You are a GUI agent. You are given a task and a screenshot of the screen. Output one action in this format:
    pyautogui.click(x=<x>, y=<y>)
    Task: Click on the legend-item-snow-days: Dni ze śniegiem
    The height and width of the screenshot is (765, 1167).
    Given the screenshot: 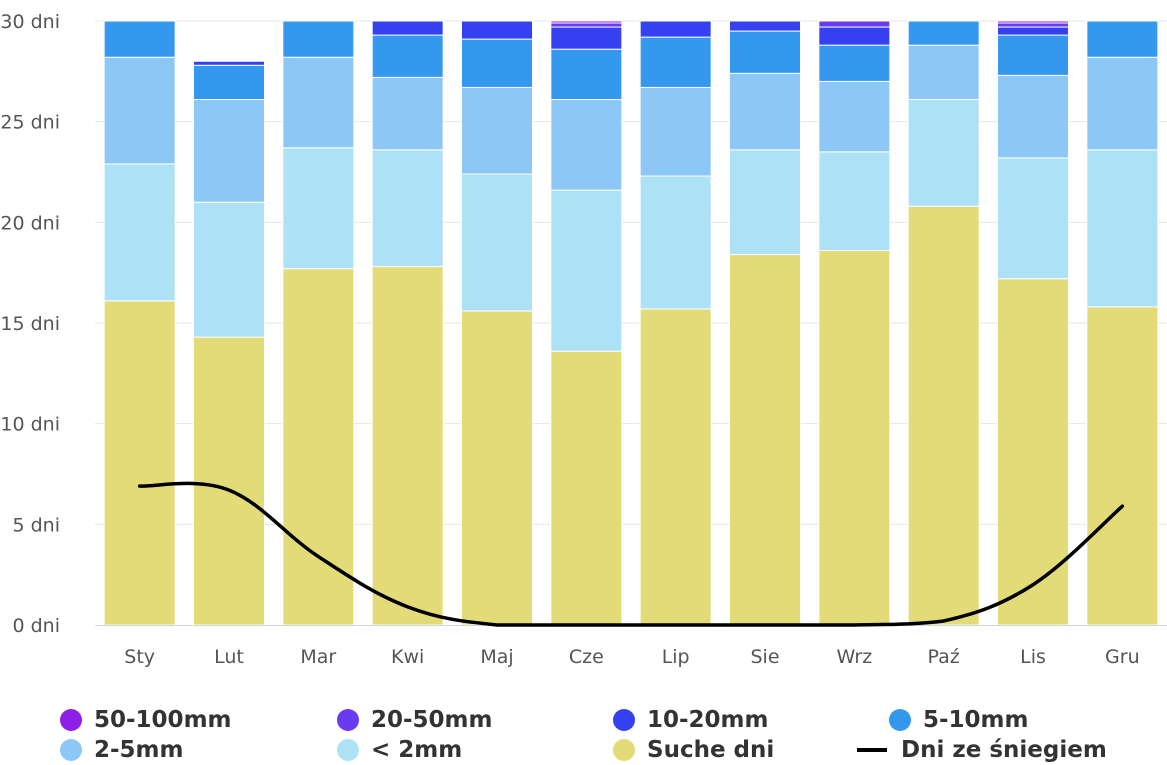 What is the action you would take?
    pyautogui.click(x=982, y=750)
    